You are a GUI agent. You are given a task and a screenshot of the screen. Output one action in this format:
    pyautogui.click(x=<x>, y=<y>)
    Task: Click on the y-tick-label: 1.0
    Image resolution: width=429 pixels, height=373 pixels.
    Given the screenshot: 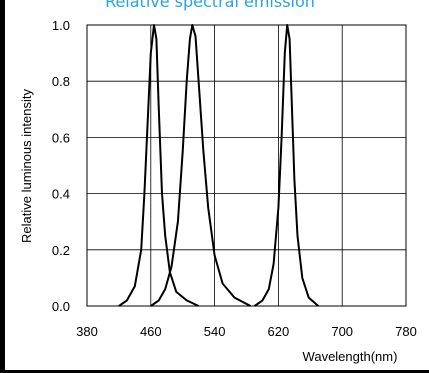 What is the action you would take?
    pyautogui.click(x=61, y=25)
    